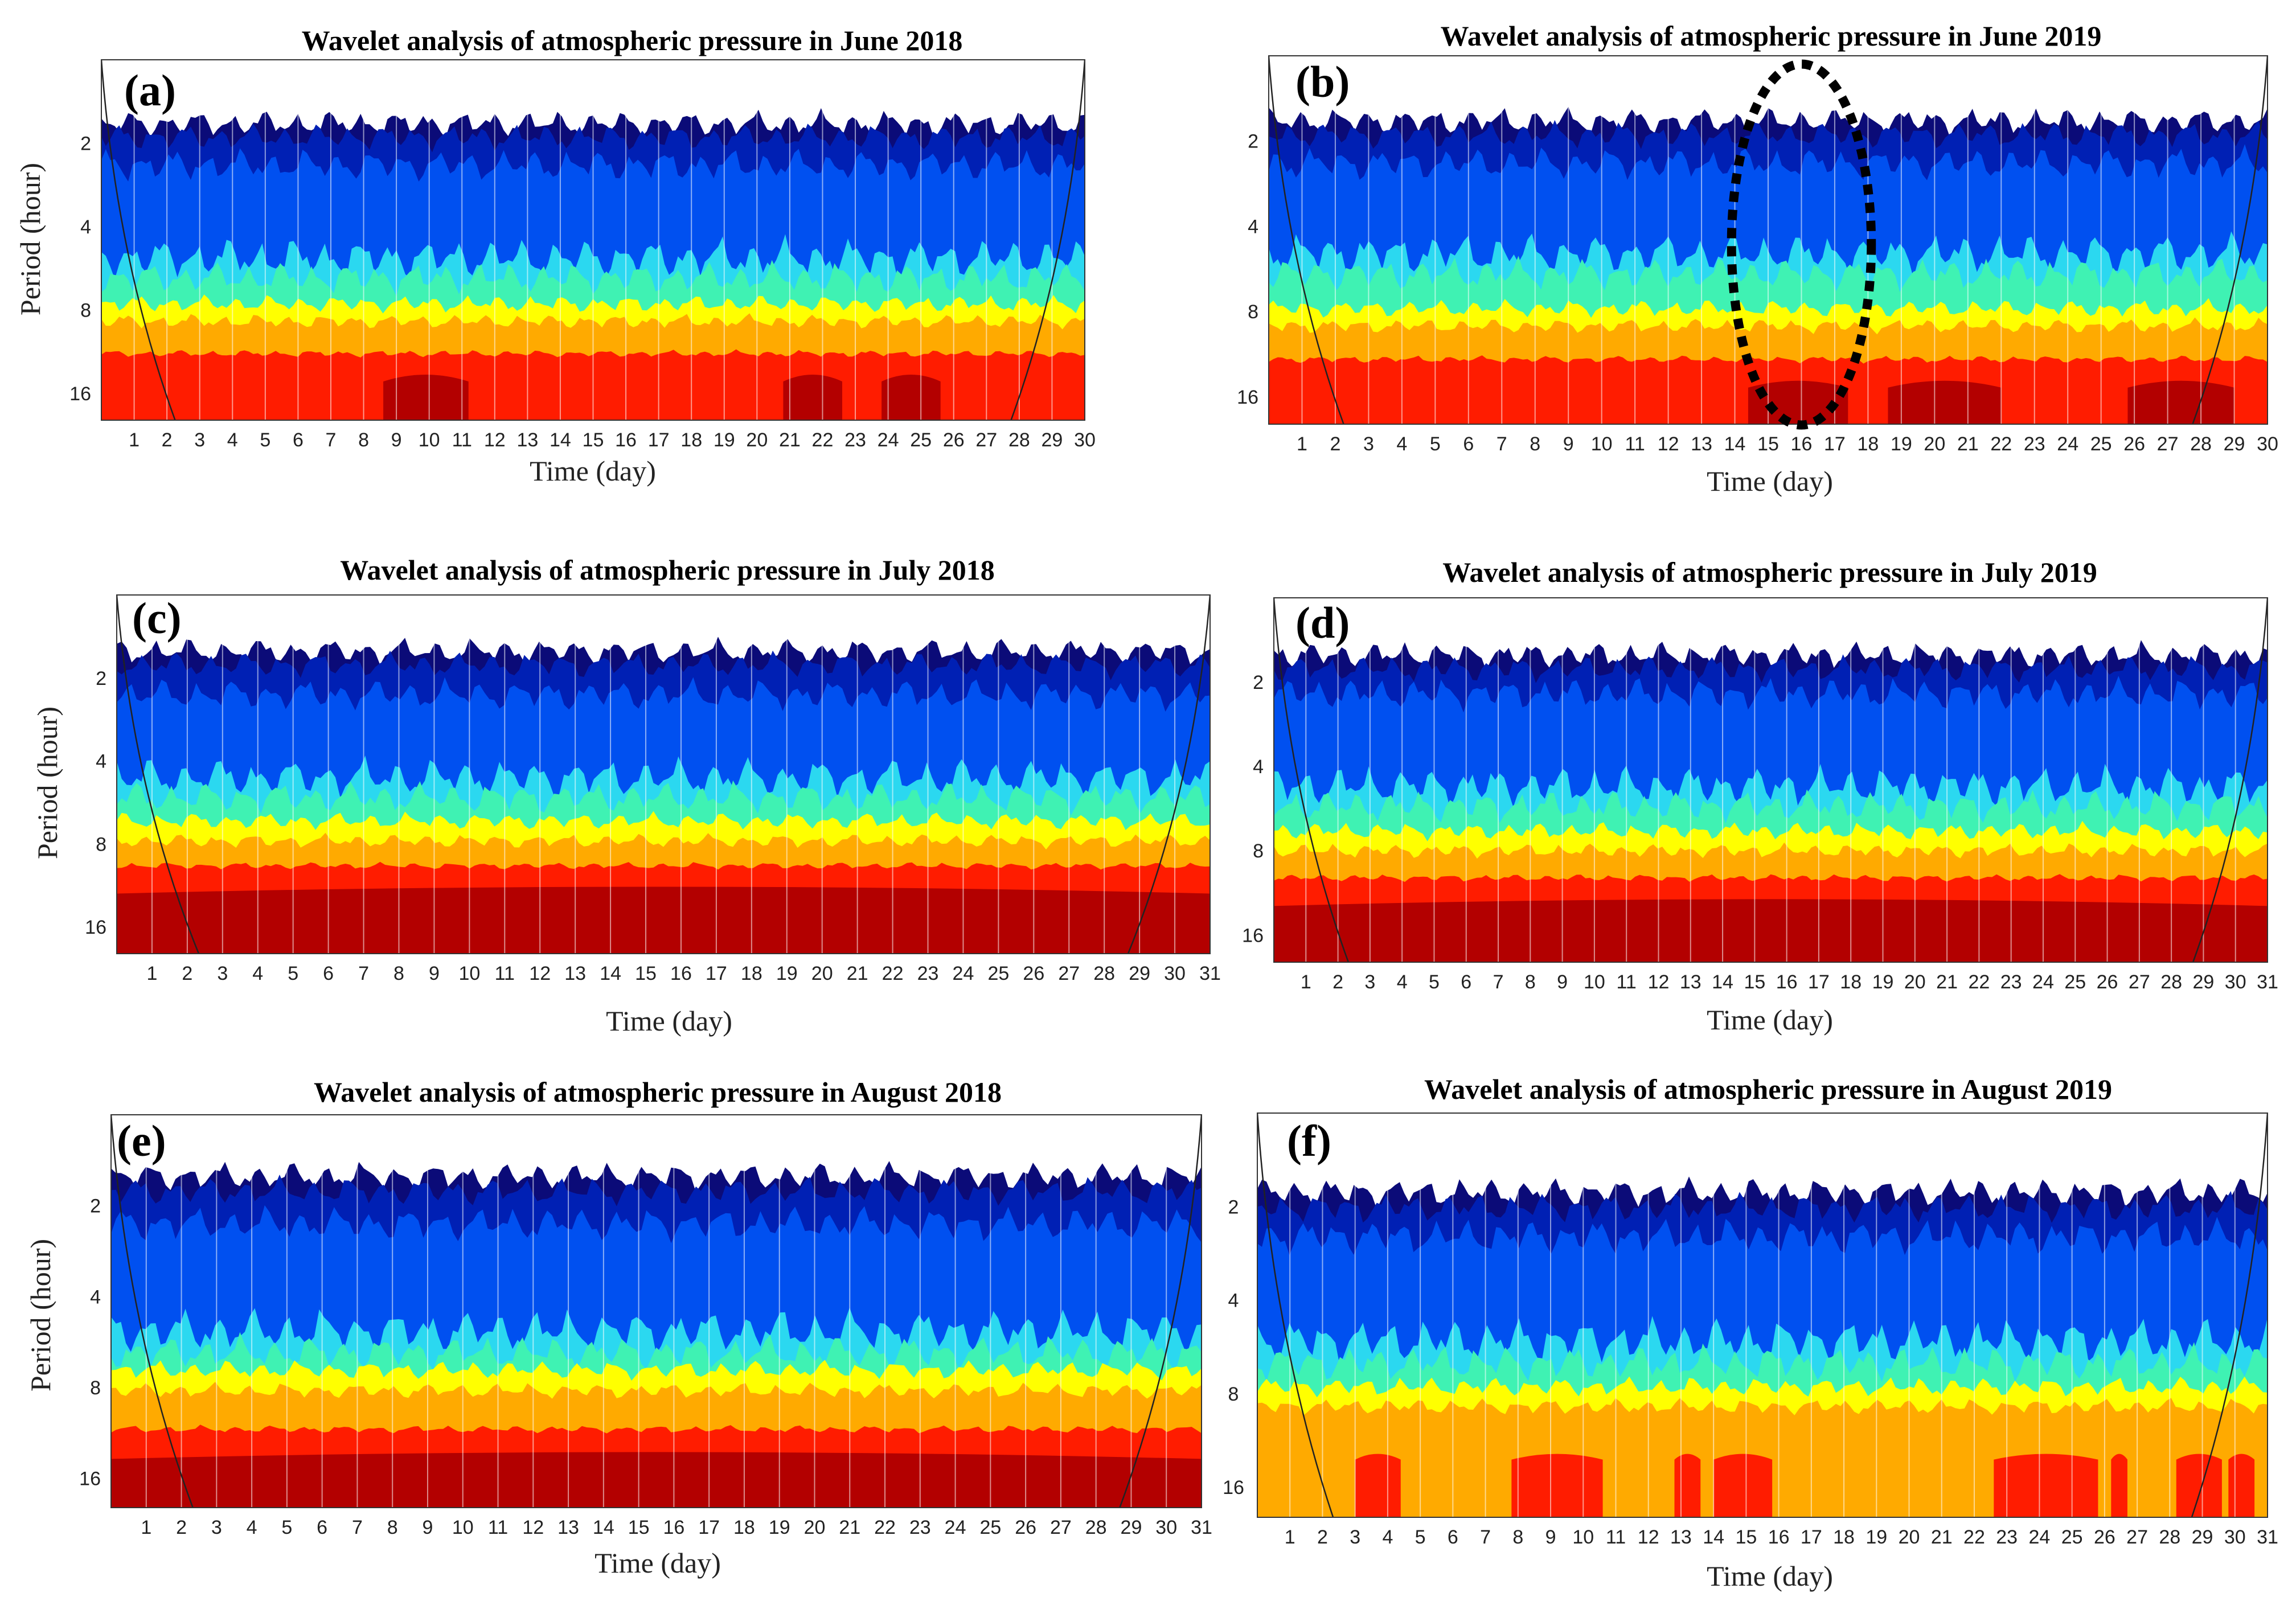 The image size is (2296, 1601). What do you see at coordinates (167, 440) in the screenshot?
I see `panel-a-xtick-2: 2` at bounding box center [167, 440].